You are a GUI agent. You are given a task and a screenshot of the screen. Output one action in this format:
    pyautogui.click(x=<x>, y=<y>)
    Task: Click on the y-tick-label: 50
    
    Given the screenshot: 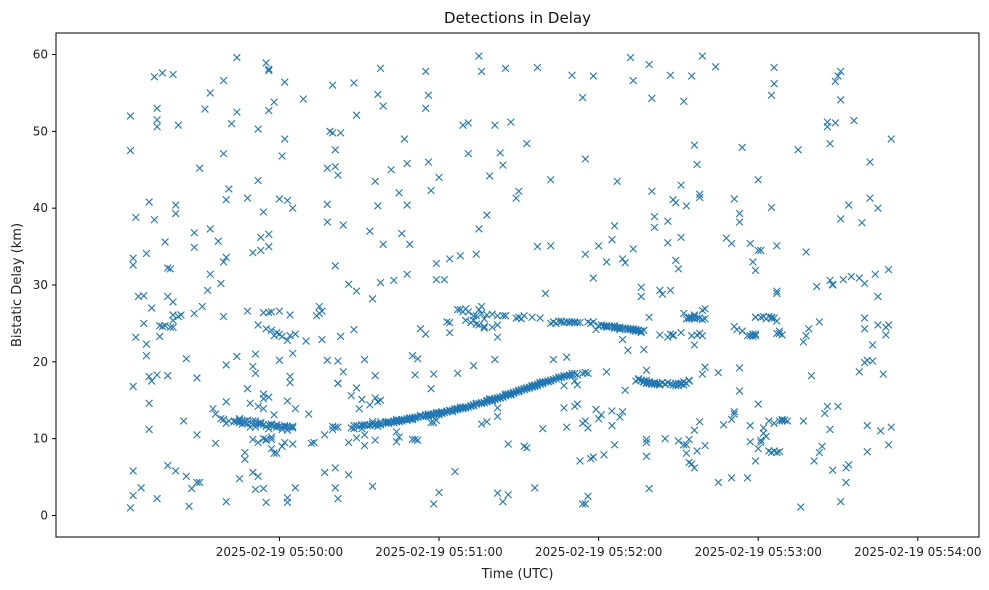 What is the action you would take?
    pyautogui.click(x=40, y=131)
    